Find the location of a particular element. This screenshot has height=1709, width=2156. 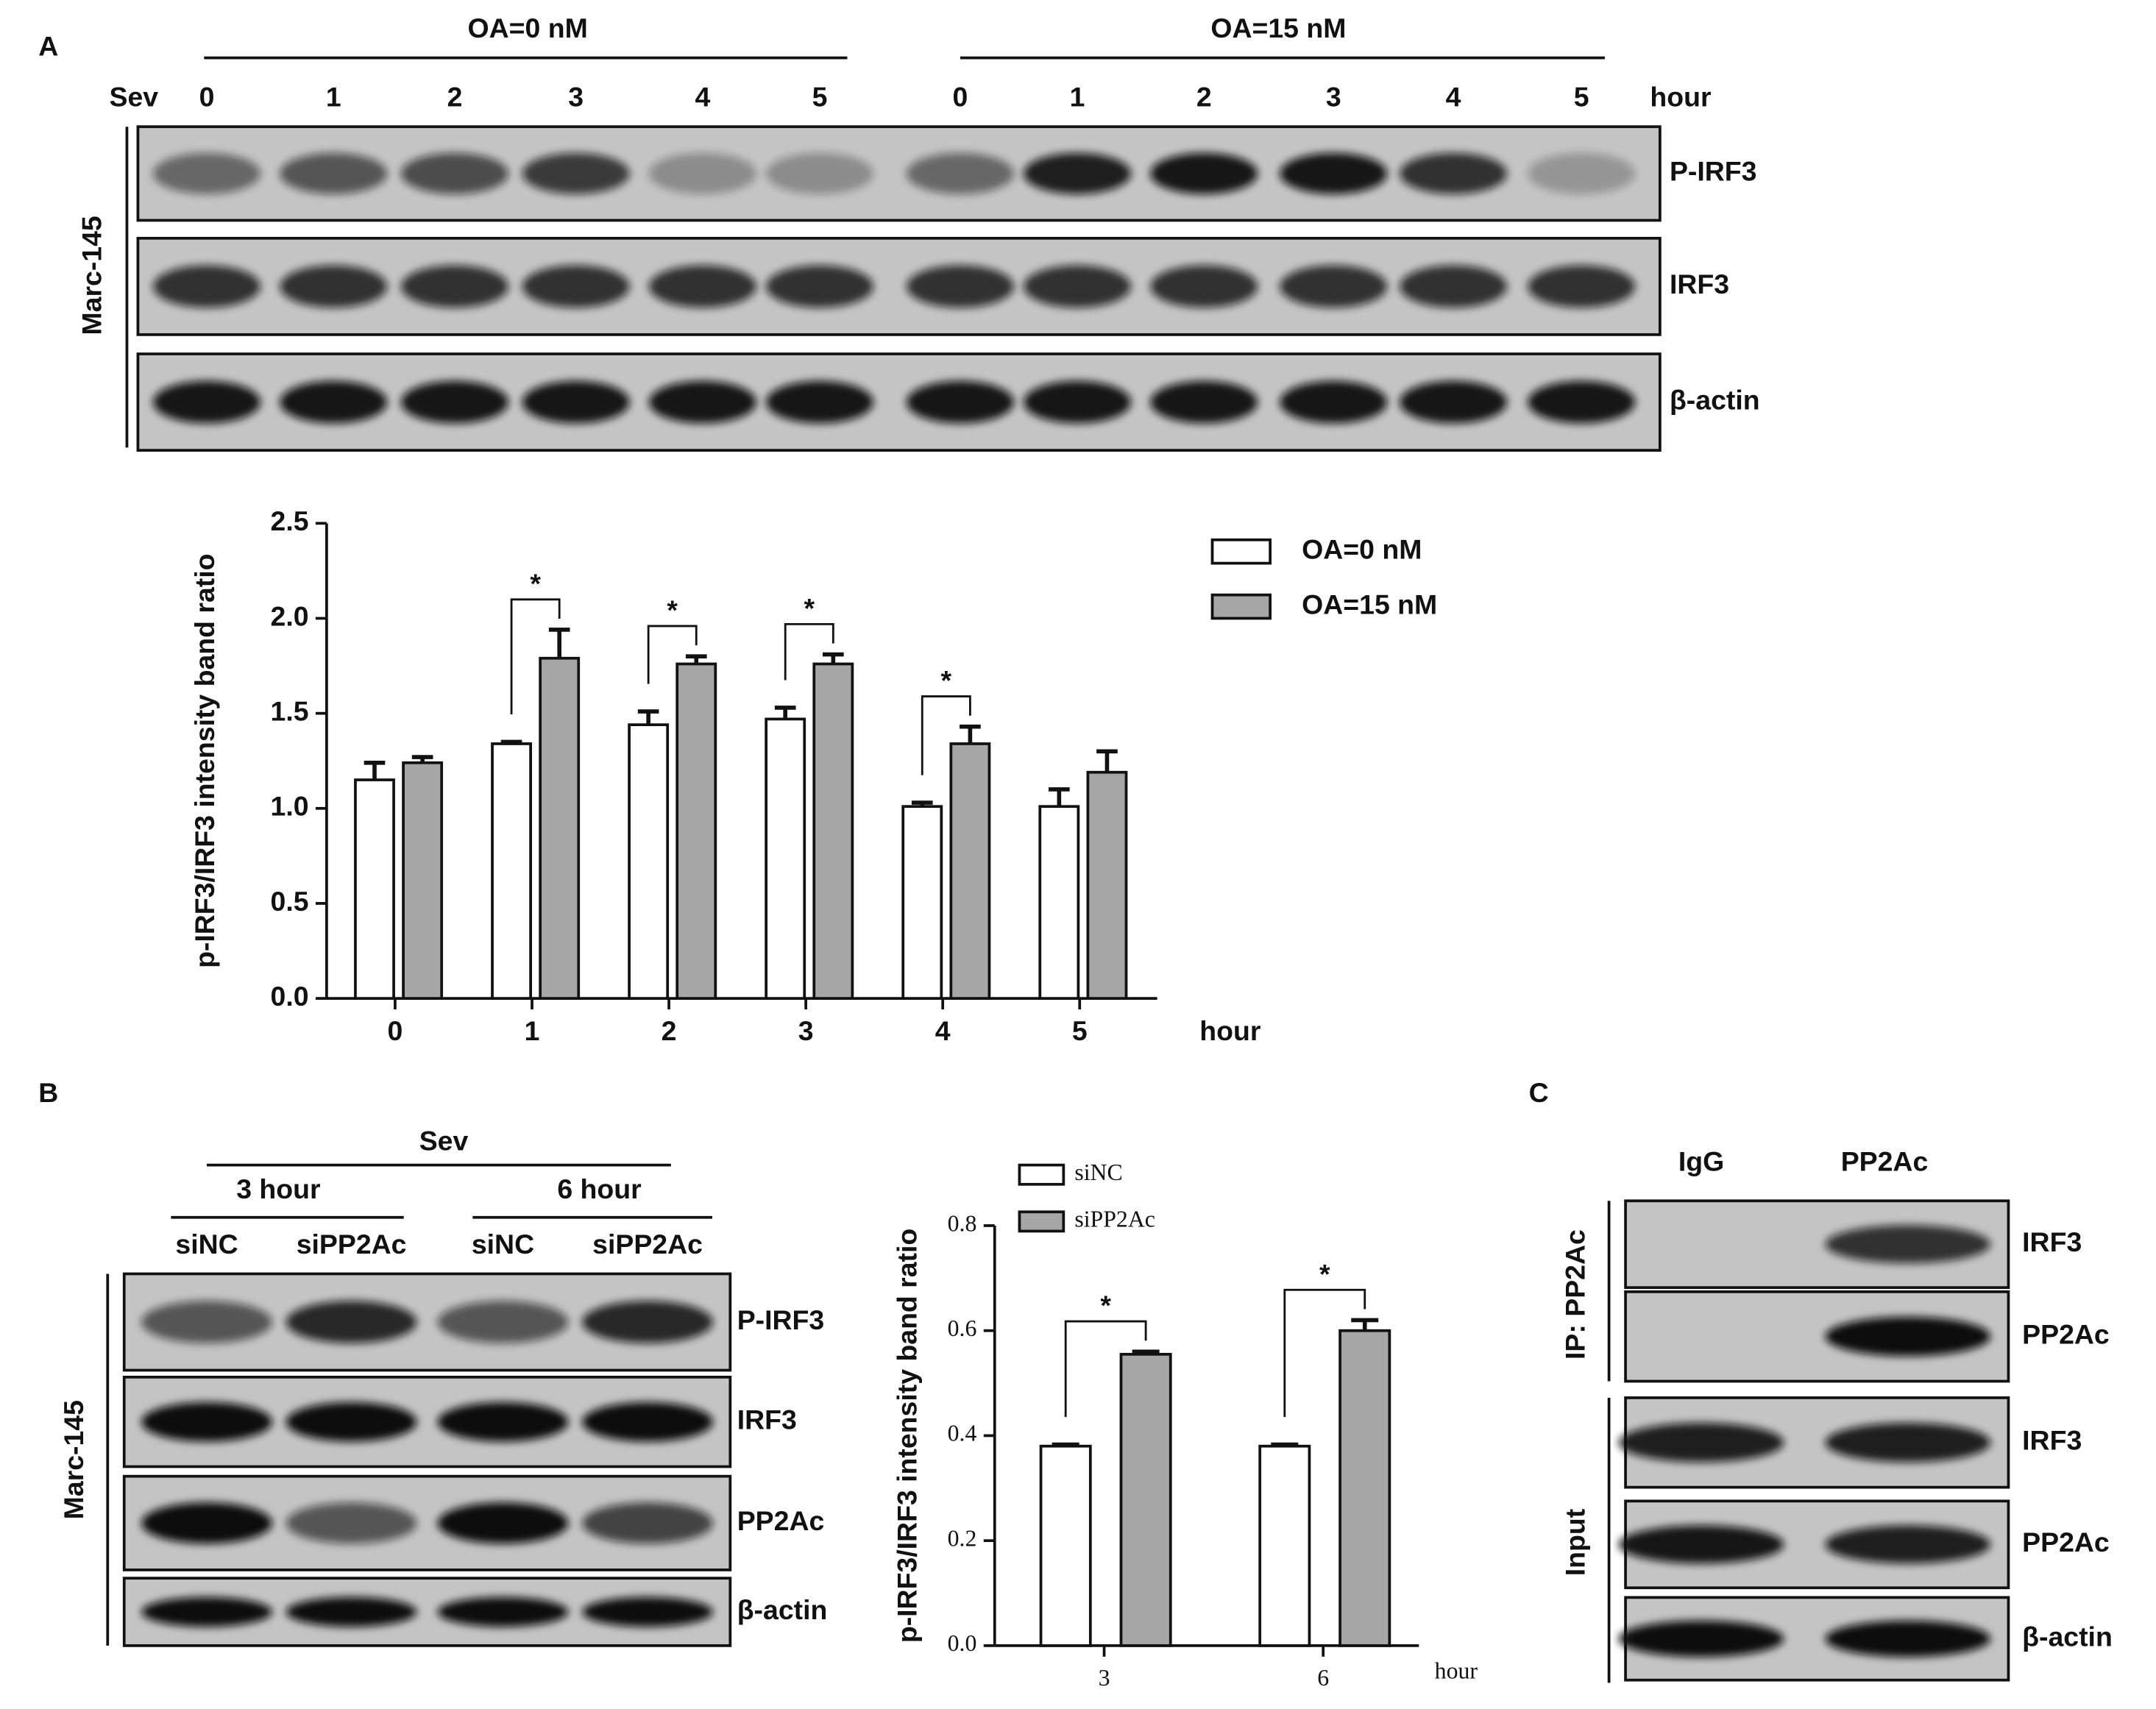

lane-label: siNC is located at coordinates (503, 1244).